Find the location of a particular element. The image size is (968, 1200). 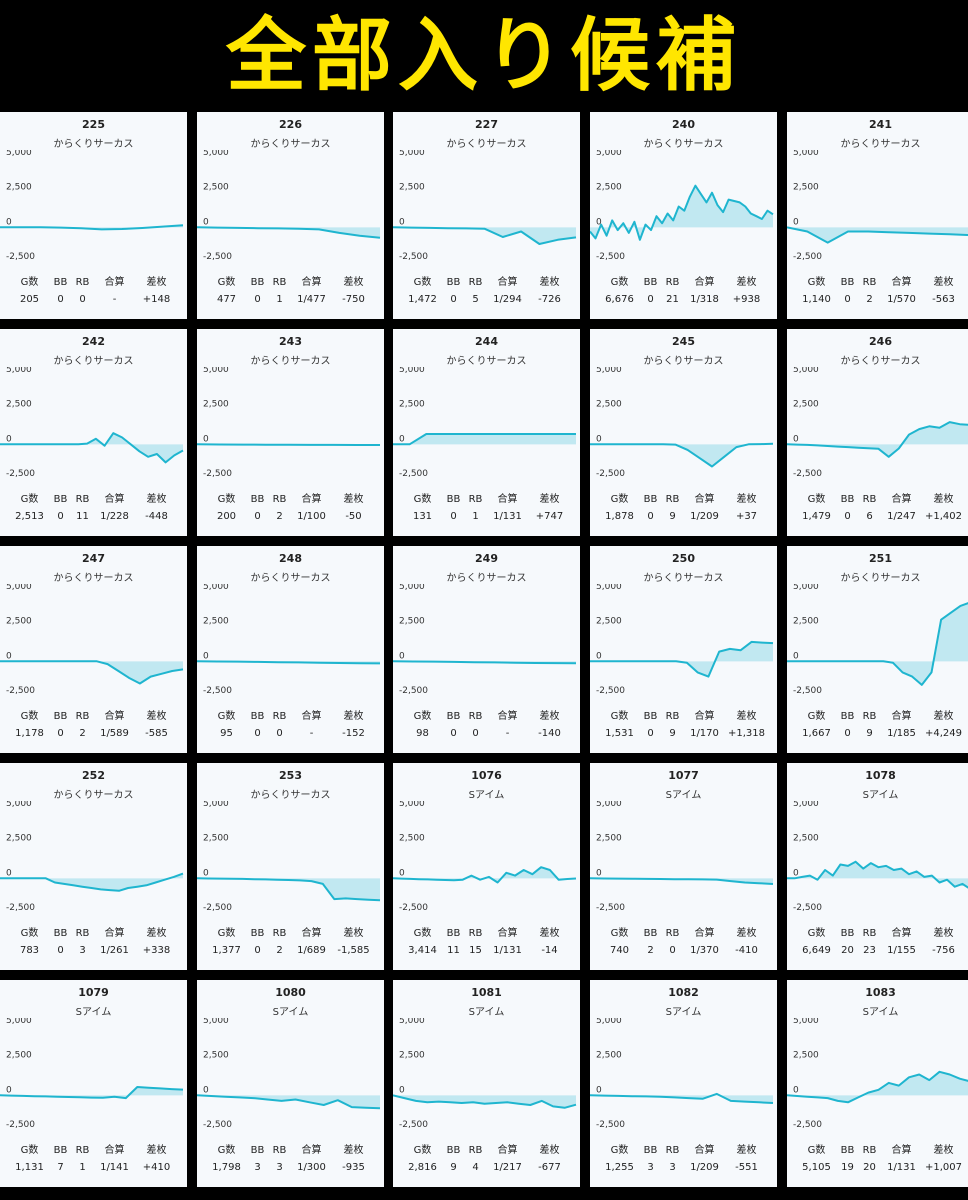

stats-value: 1/370 is located at coordinates (704, 950).